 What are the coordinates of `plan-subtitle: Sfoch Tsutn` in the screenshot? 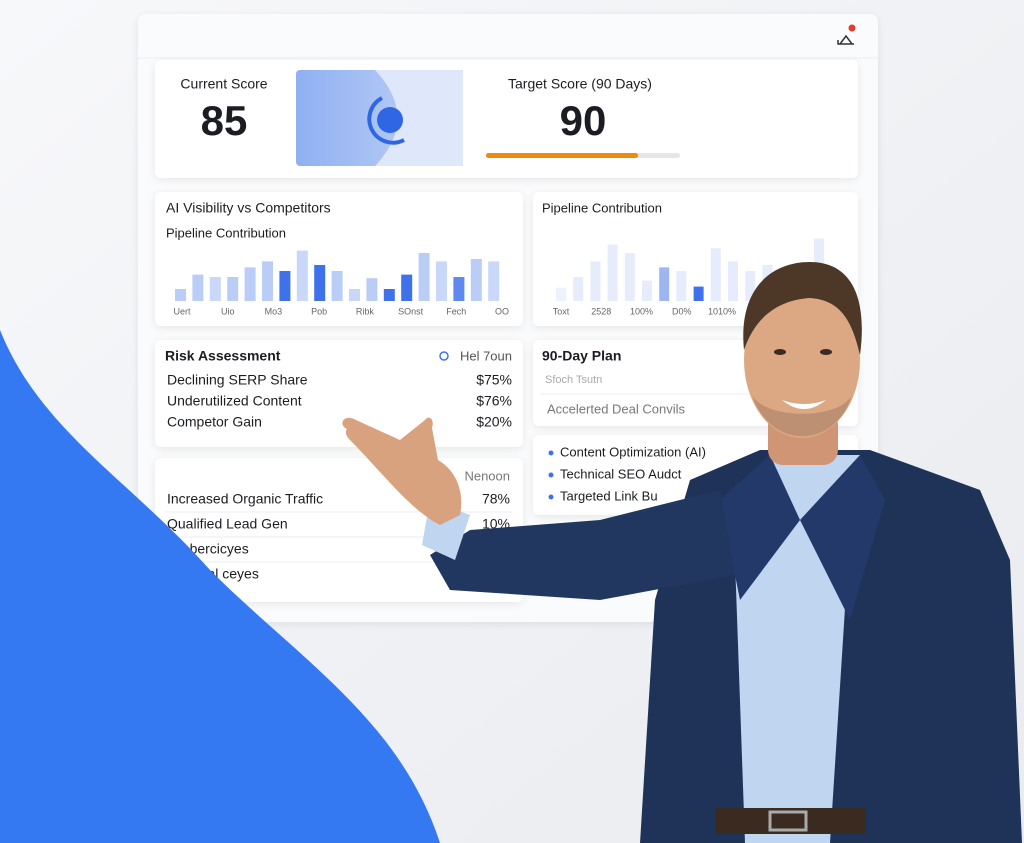 It's located at (573, 380).